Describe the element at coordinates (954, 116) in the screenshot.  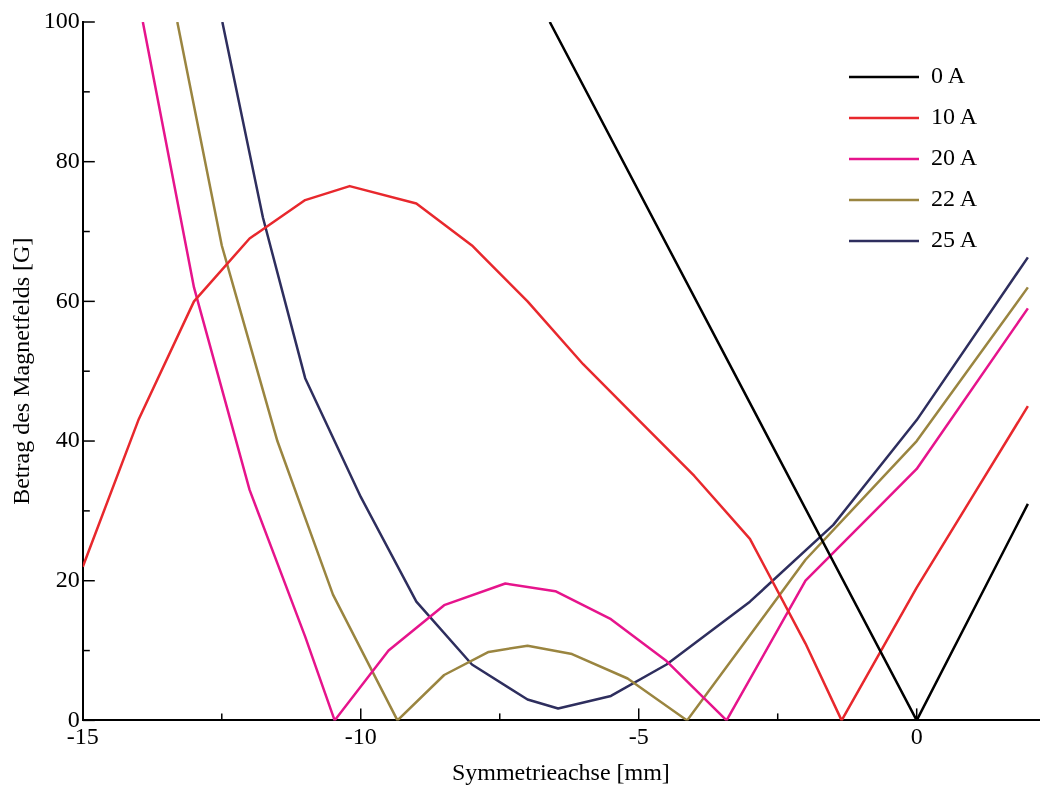
I see `legend-label: 10 A` at that location.